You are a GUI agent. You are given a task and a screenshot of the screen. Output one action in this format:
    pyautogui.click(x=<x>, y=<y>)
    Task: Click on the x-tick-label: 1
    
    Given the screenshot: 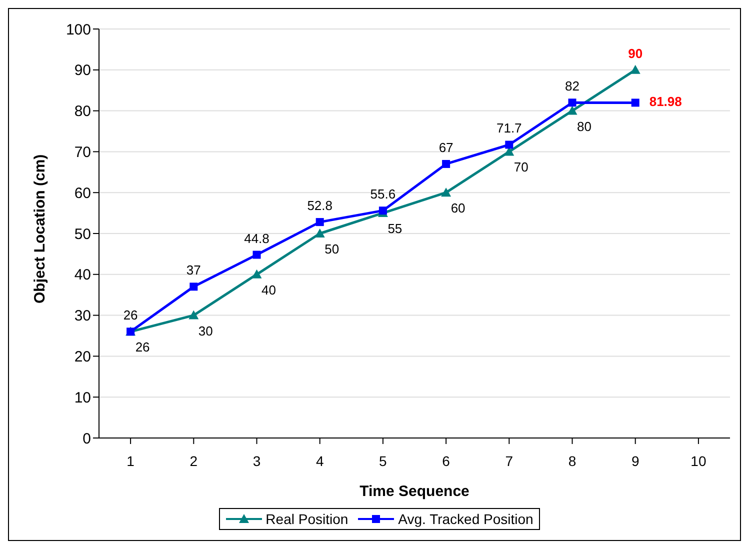 What is the action you would take?
    pyautogui.click(x=130, y=460)
    